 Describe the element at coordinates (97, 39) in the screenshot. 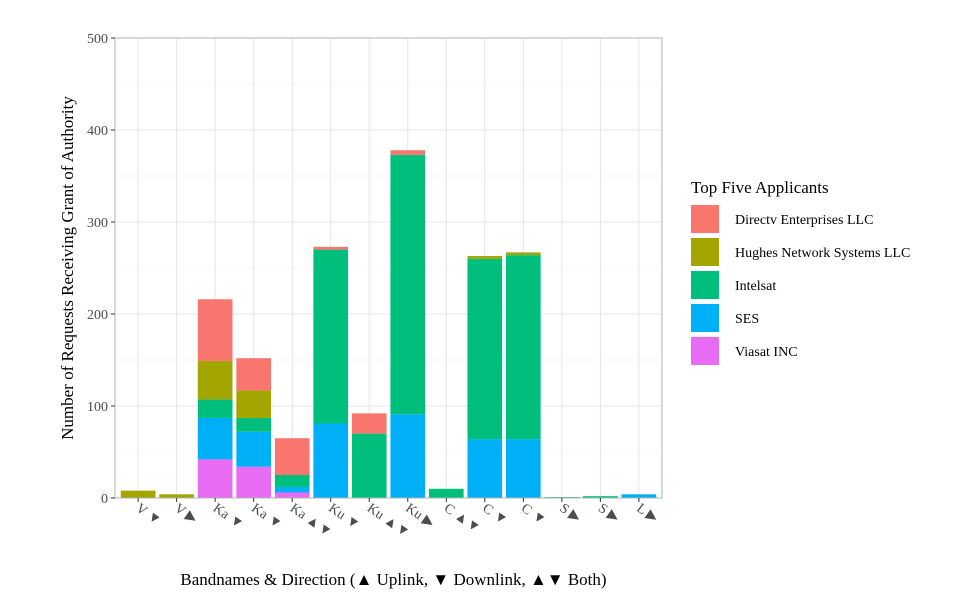

I see `y-tick-label: 500` at that location.